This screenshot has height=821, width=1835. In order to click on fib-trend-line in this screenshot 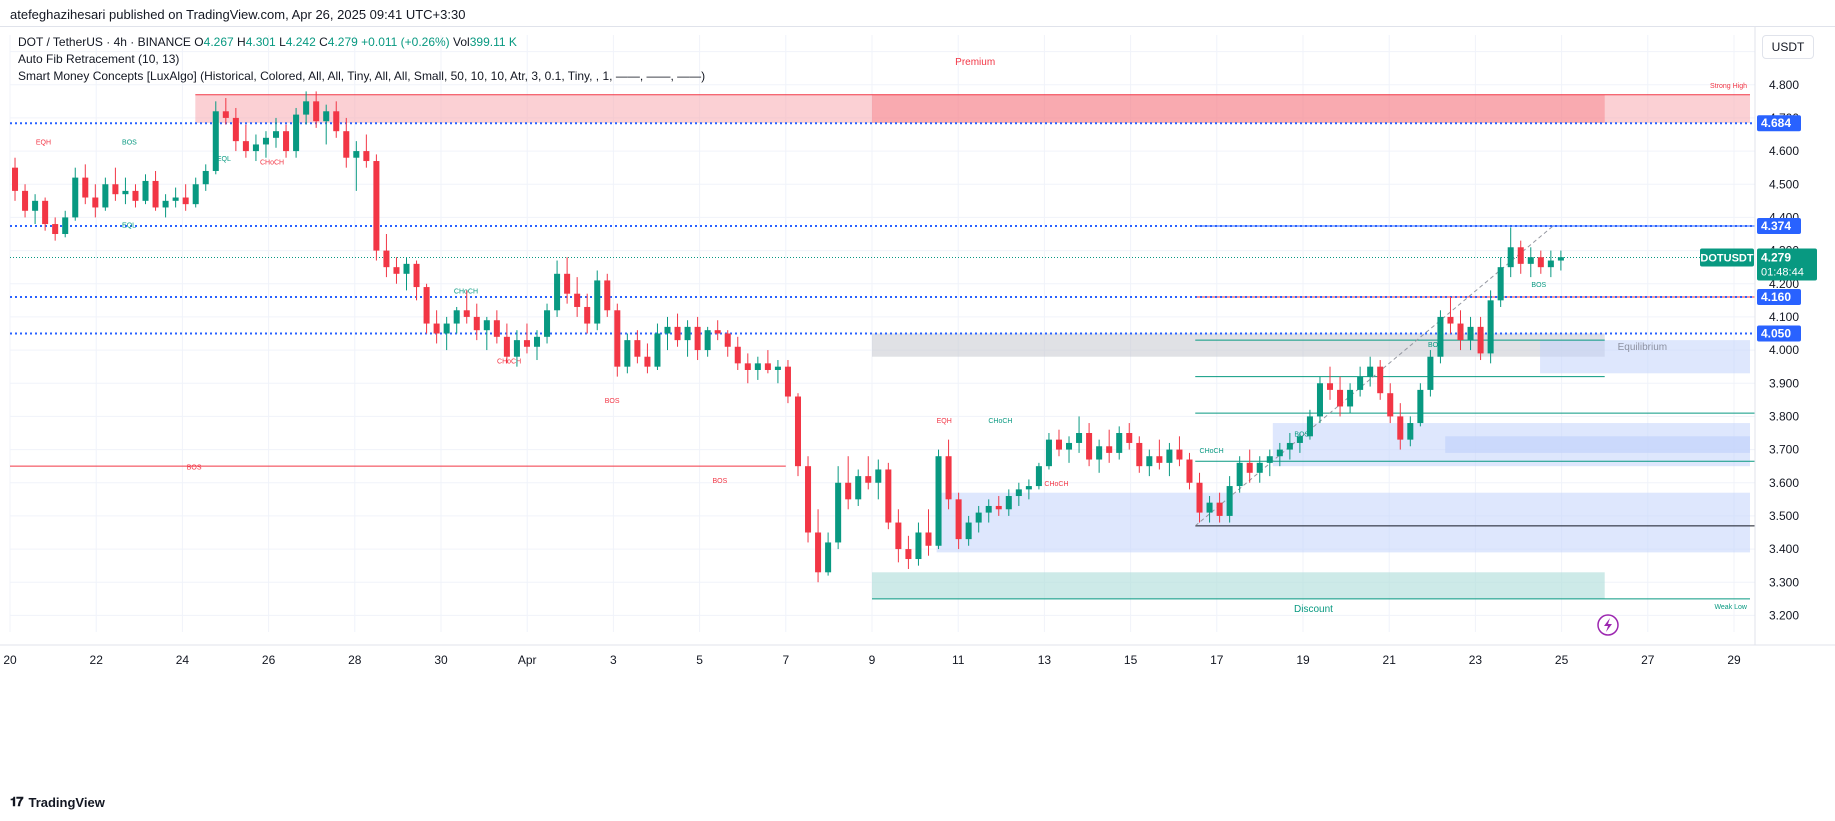, I will do `click(1374, 376)`.